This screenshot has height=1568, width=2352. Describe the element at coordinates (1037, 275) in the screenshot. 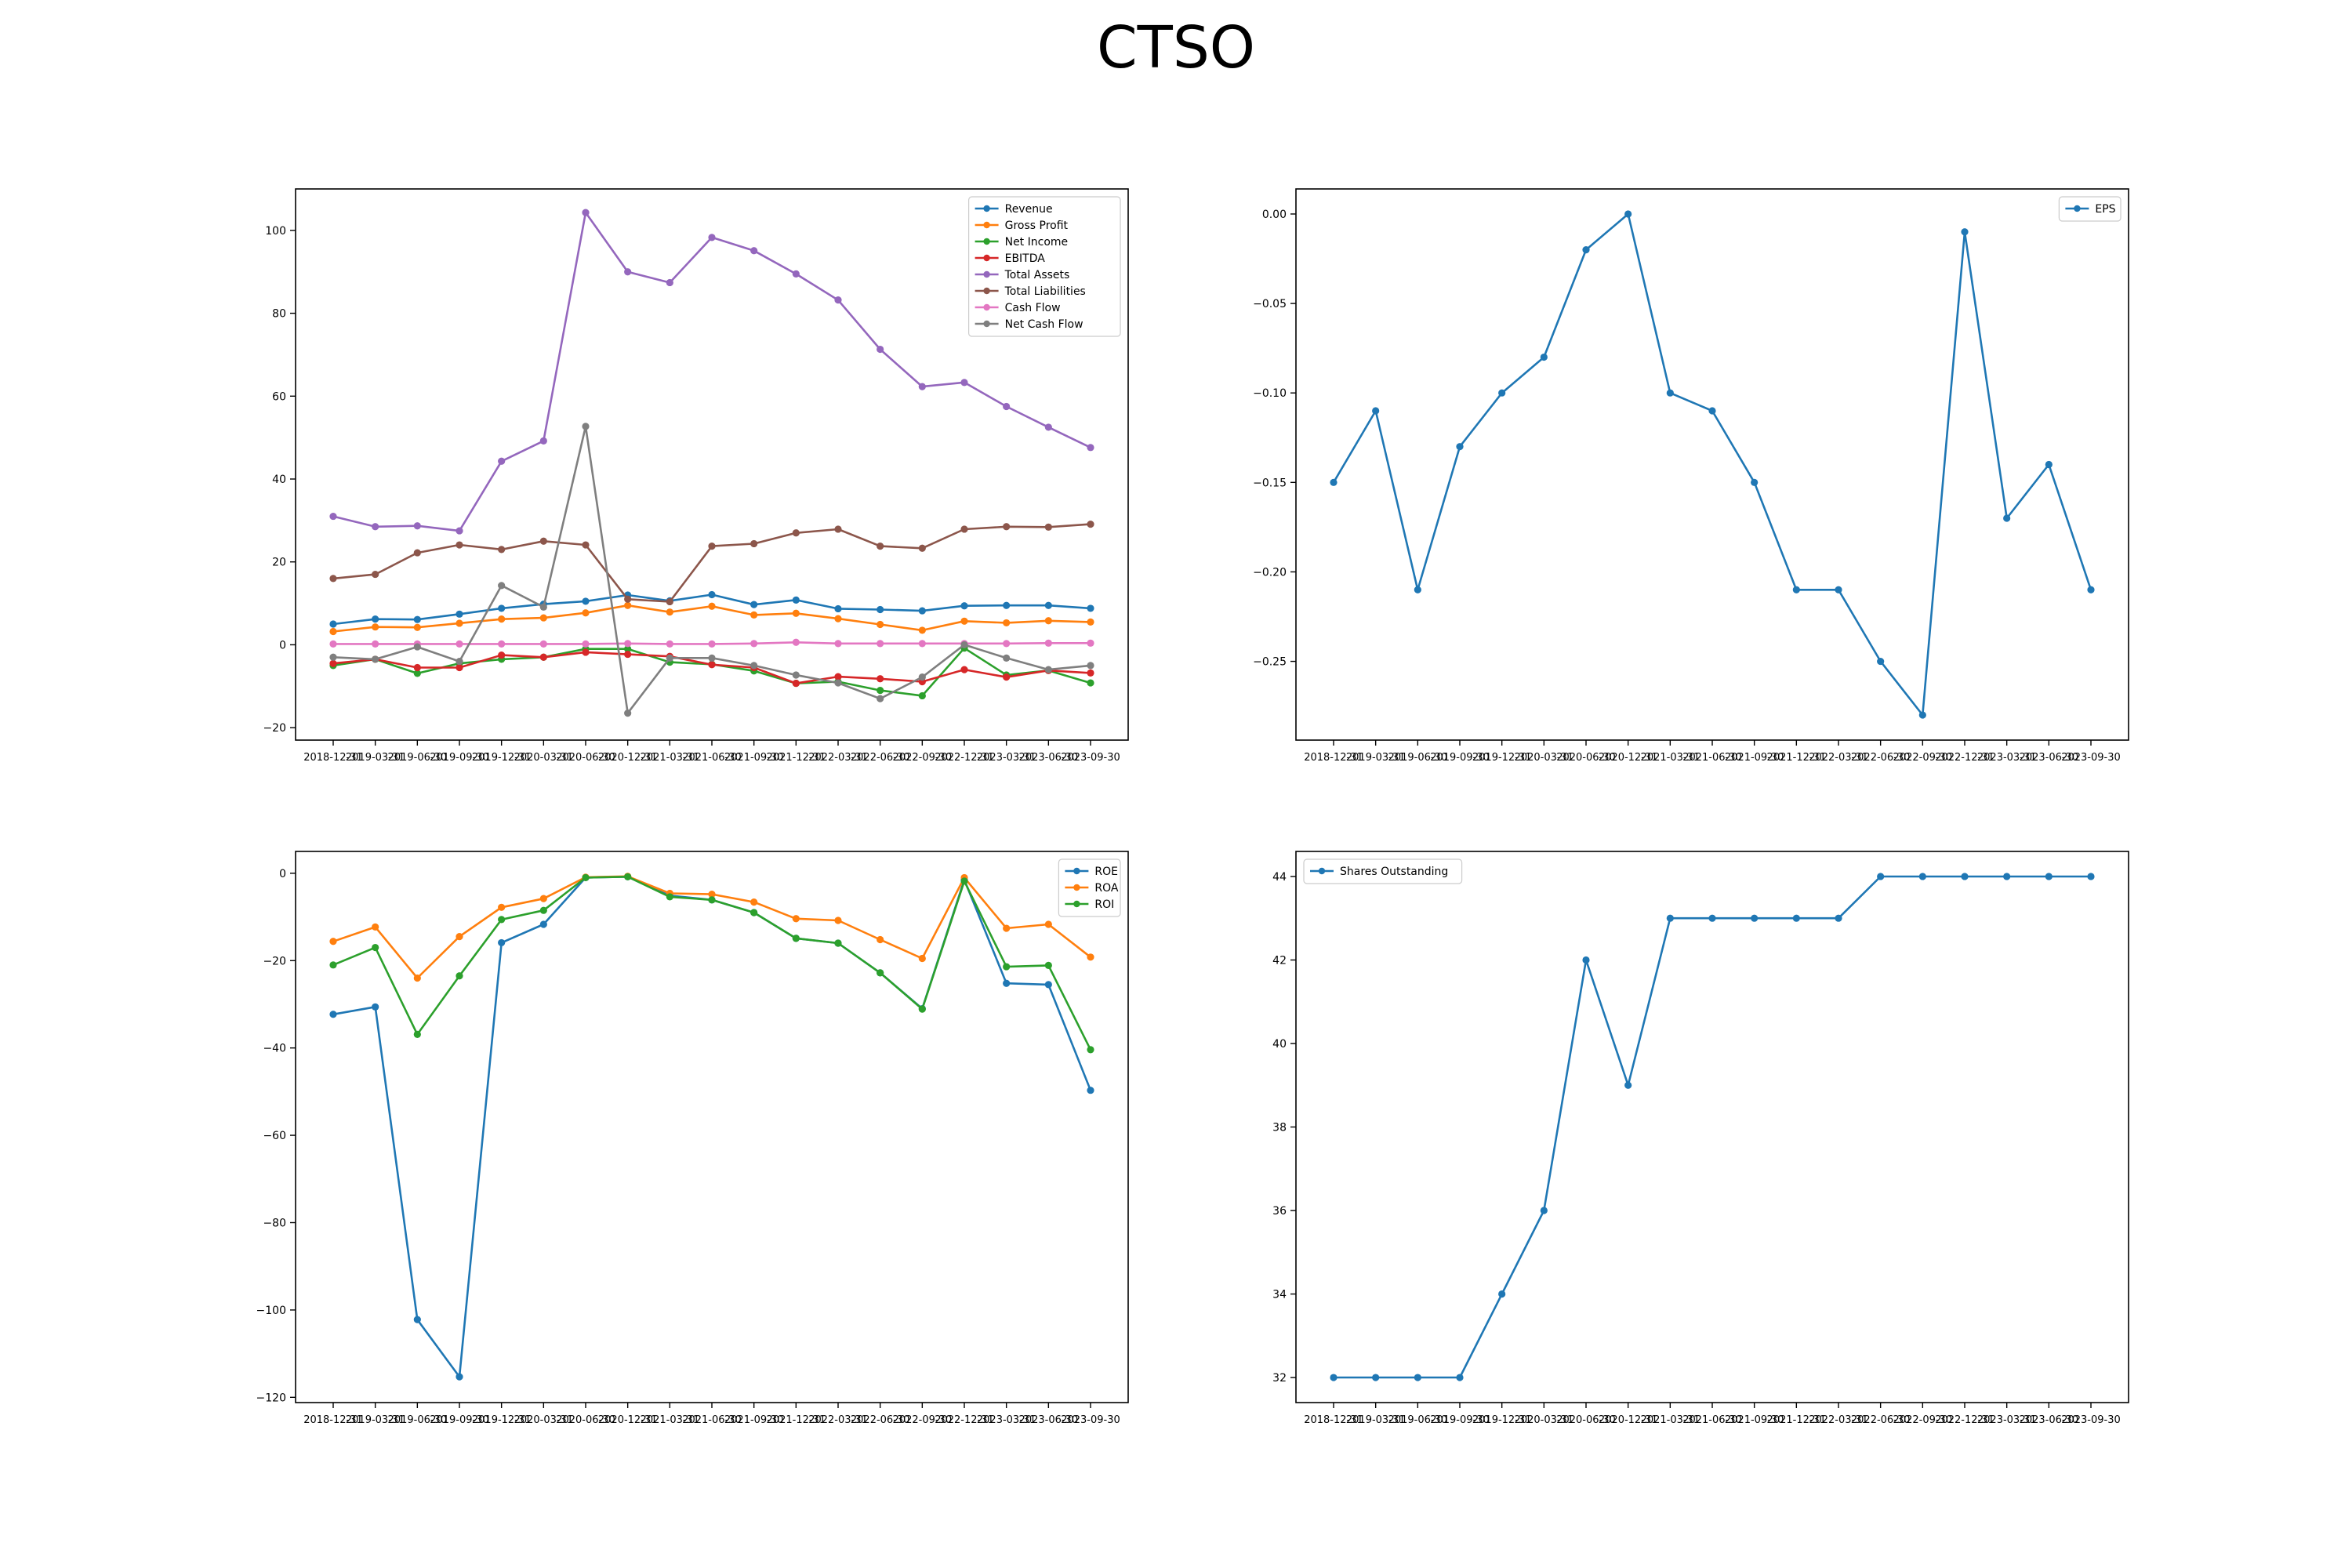

I see `legend-label: Total Assets` at that location.